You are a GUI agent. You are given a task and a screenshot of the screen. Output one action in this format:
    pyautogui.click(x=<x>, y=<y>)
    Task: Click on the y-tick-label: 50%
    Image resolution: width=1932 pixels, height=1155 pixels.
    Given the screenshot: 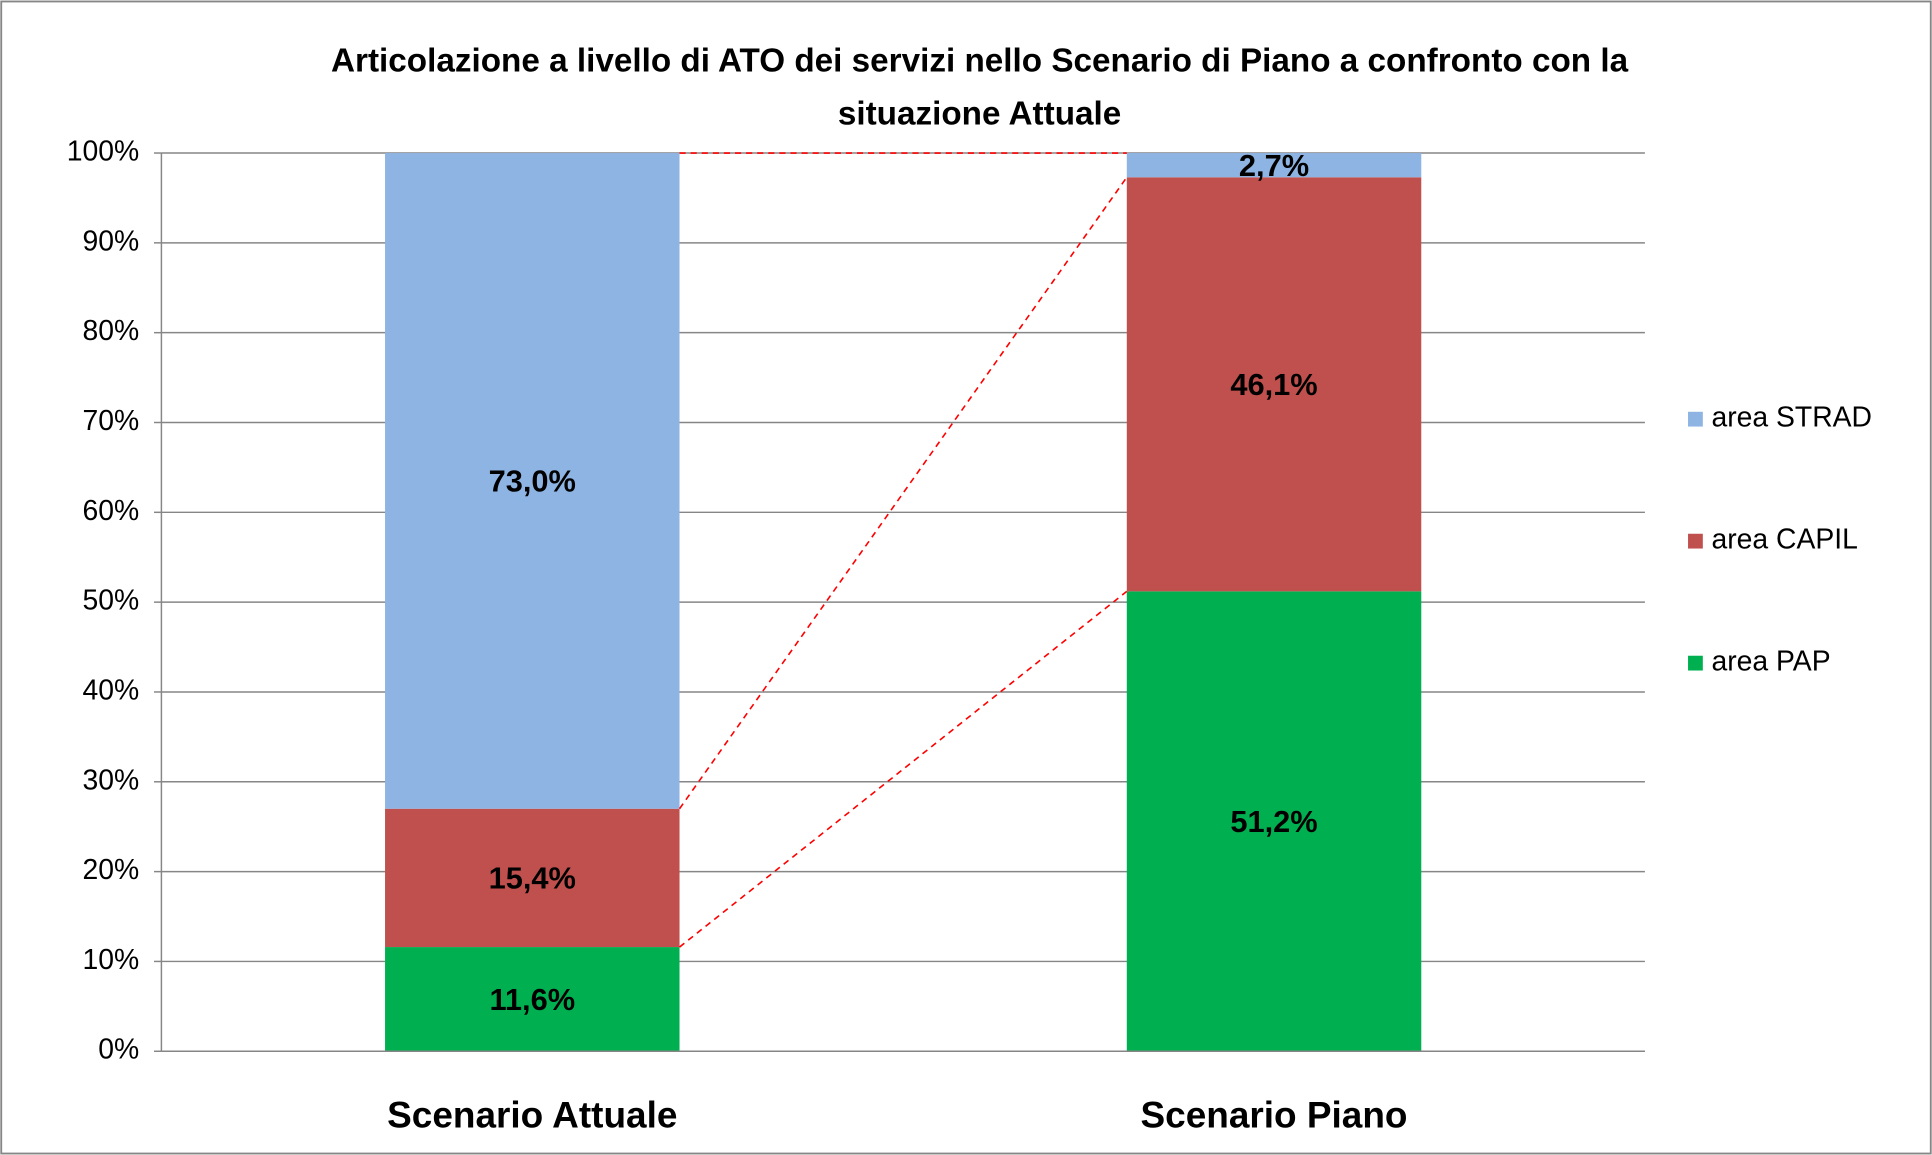 What is the action you would take?
    pyautogui.click(x=111, y=601)
    